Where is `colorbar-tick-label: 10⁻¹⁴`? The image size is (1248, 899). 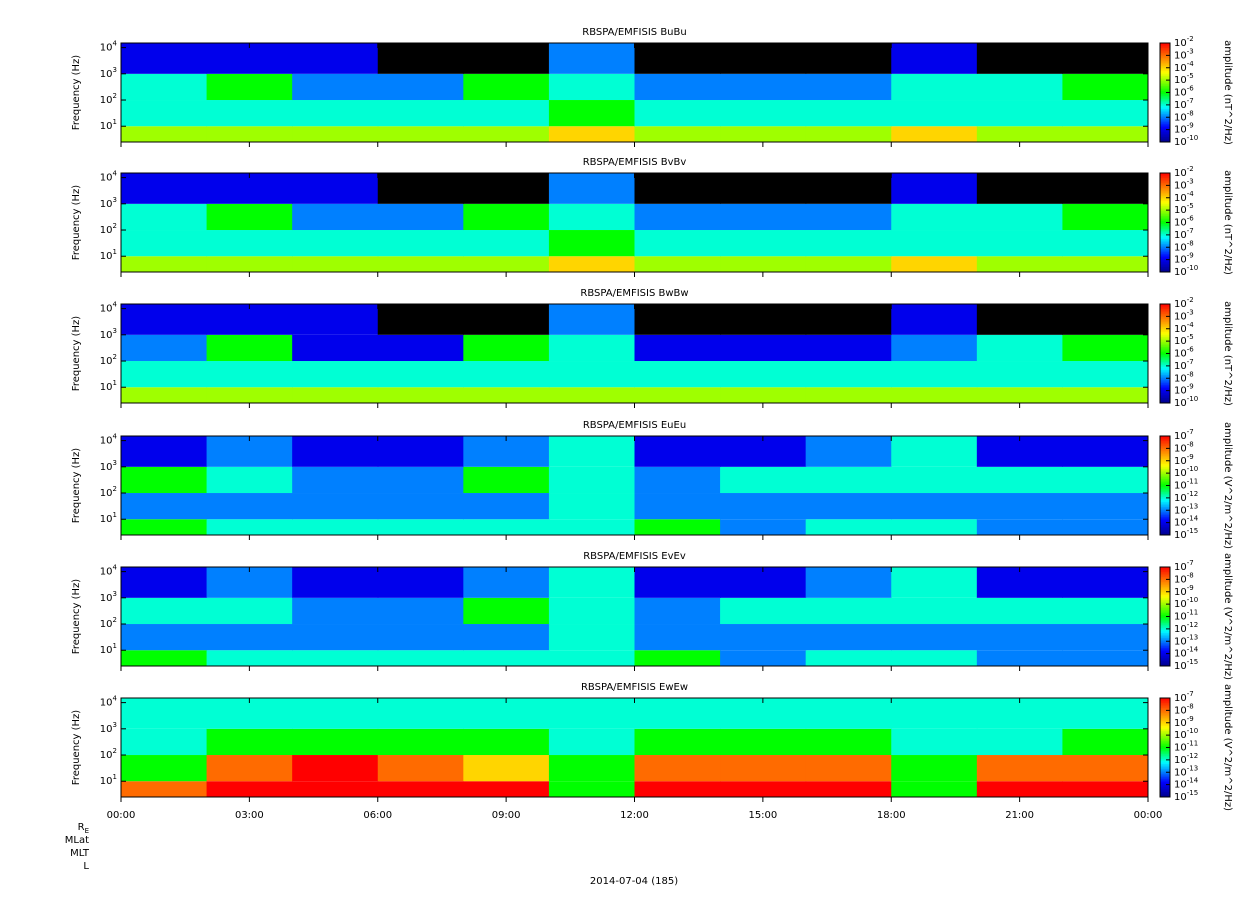
colorbar-tick-label: 10⁻¹⁴ is located at coordinates (1186, 522).